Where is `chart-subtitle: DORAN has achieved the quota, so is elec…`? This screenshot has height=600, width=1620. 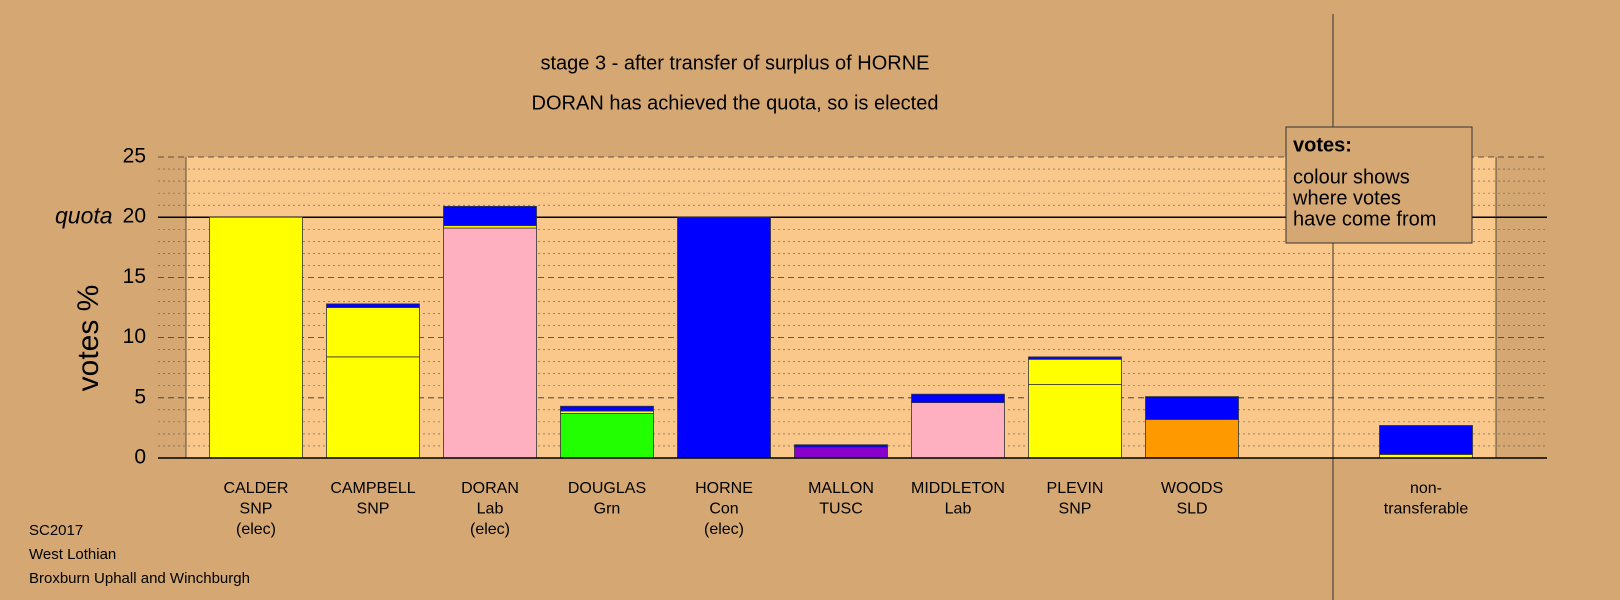 chart-subtitle: DORAN has achieved the quota, so is elec… is located at coordinates (735, 103).